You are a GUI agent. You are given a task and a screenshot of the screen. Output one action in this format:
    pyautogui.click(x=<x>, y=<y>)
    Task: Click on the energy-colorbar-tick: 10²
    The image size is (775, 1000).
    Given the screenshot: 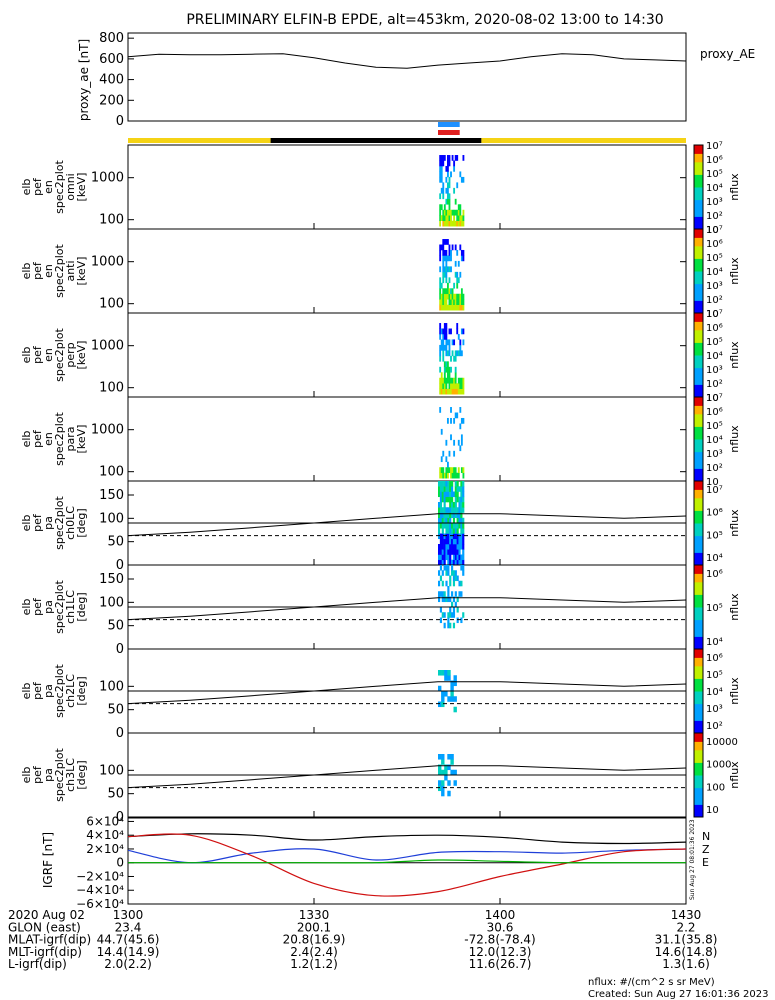 What is the action you would take?
    pyautogui.click(x=714, y=300)
    